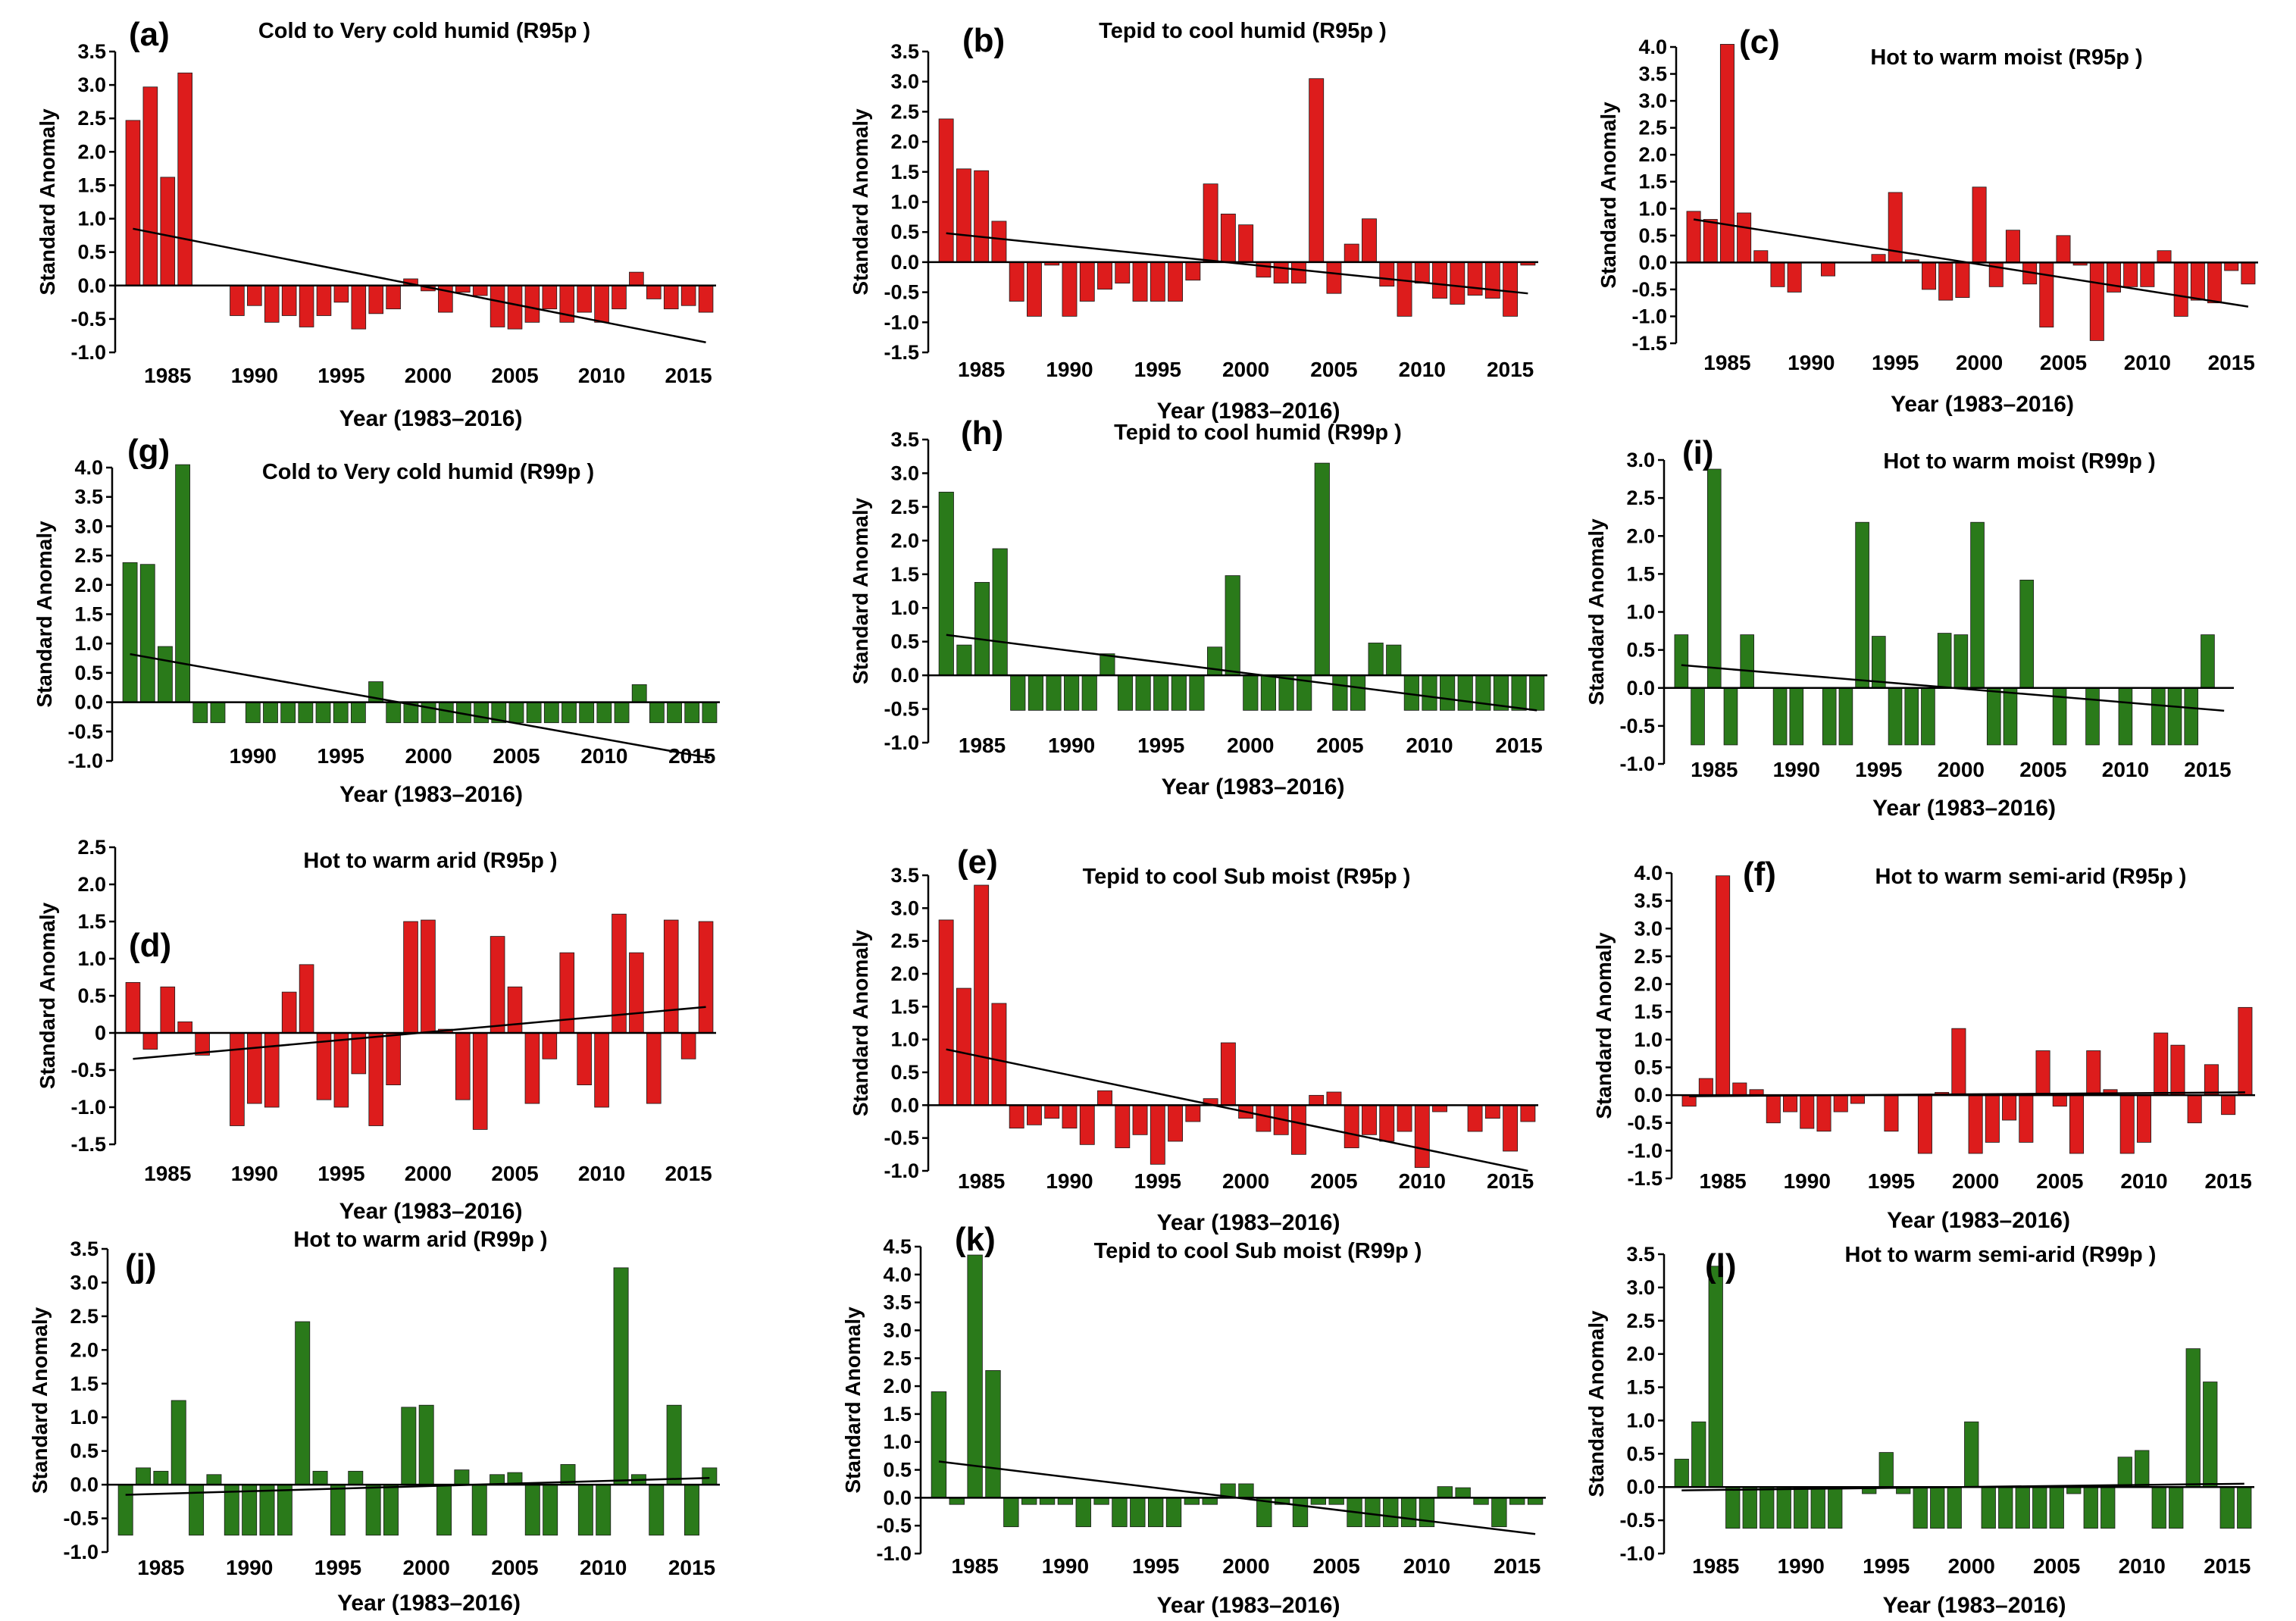 This screenshot has height=1621, width=2296. What do you see at coordinates (1193, 1113) in the screenshot?
I see `bar-1997` at bounding box center [1193, 1113].